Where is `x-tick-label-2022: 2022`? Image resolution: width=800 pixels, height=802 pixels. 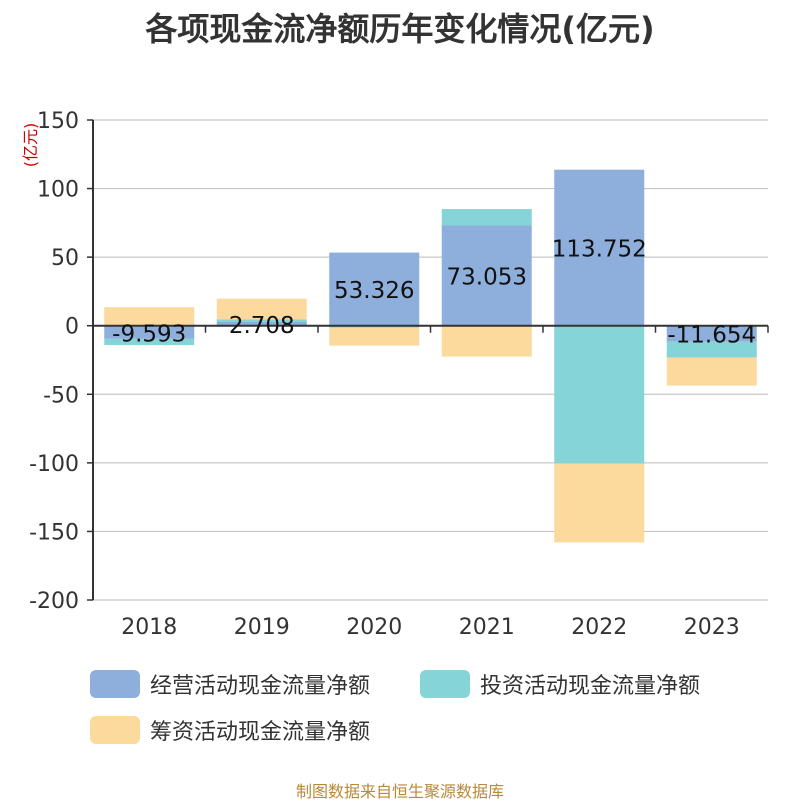 x-tick-label-2022: 2022 is located at coordinates (599, 627).